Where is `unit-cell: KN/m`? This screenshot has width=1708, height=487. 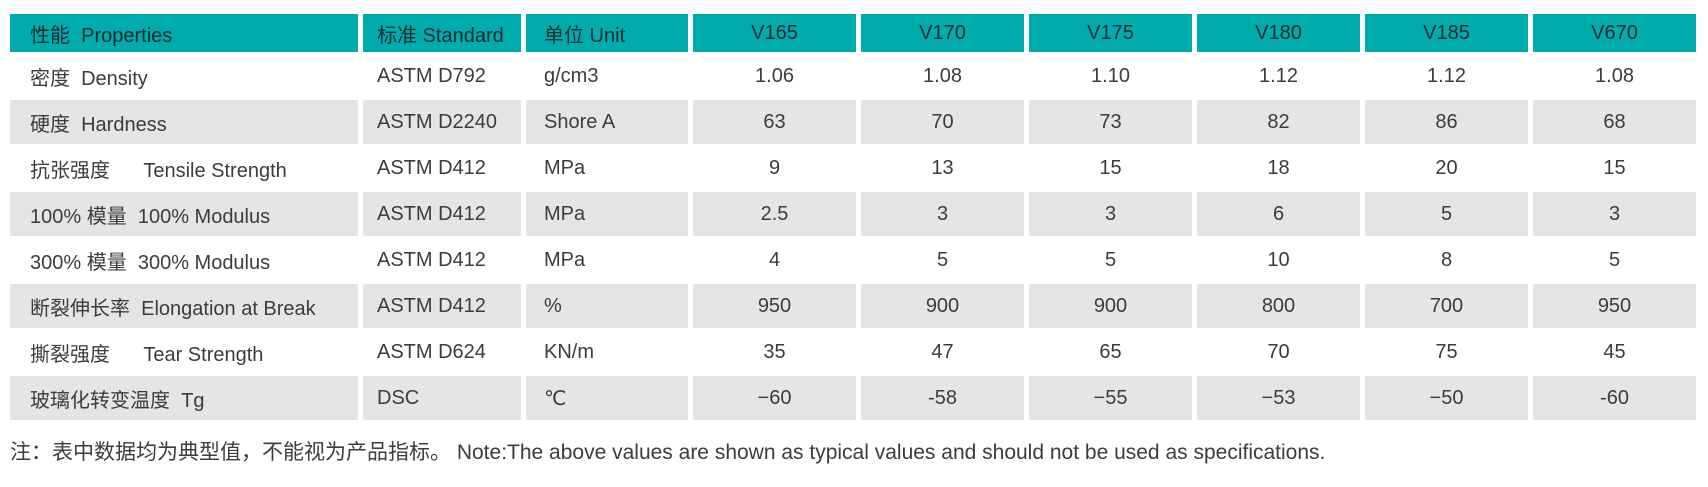
unit-cell: KN/m is located at coordinates (607, 352).